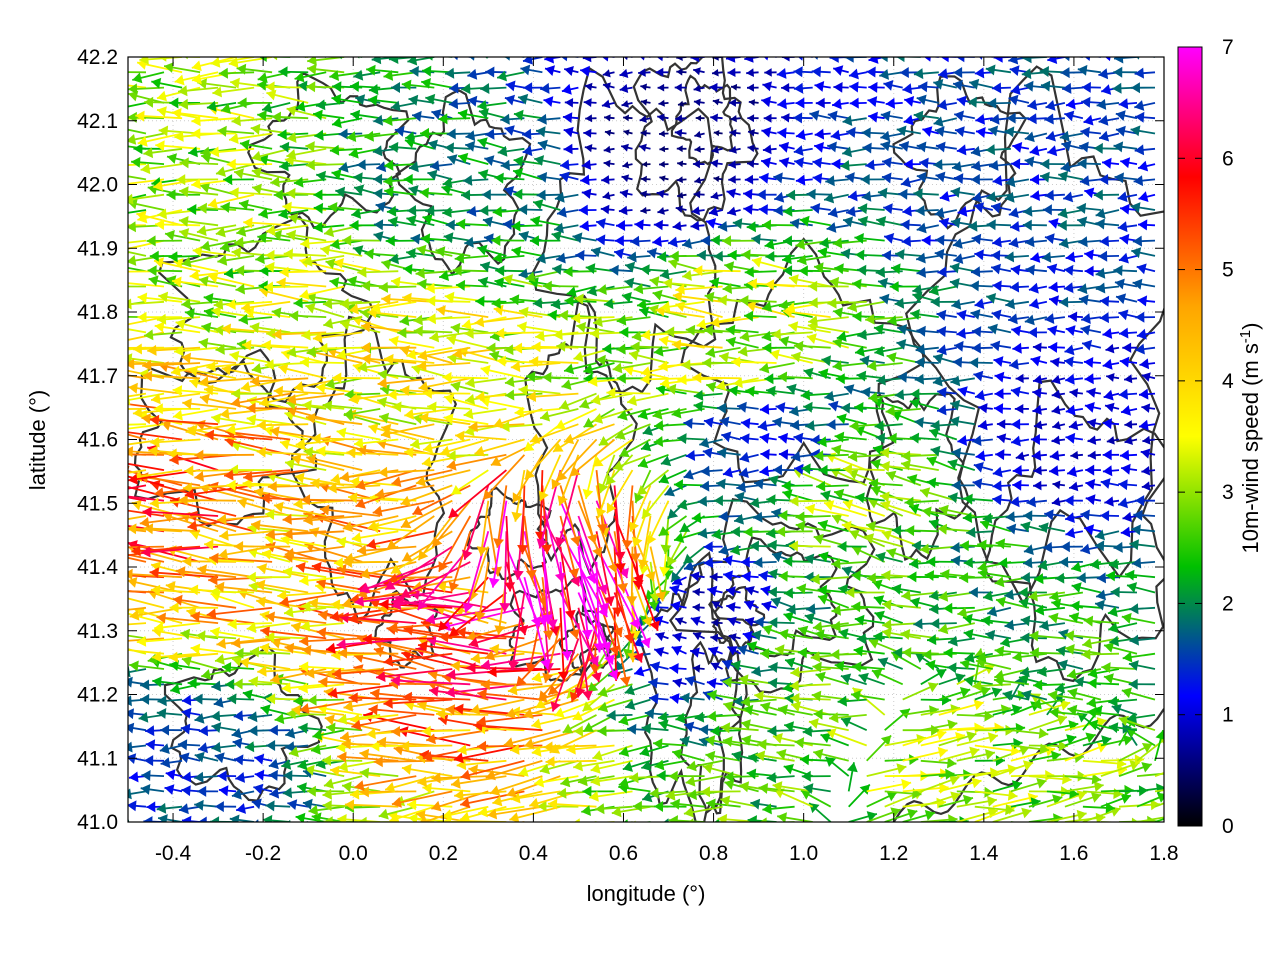  What do you see at coordinates (1073, 853) in the screenshot?
I see `x-tick-label: 1.6` at bounding box center [1073, 853].